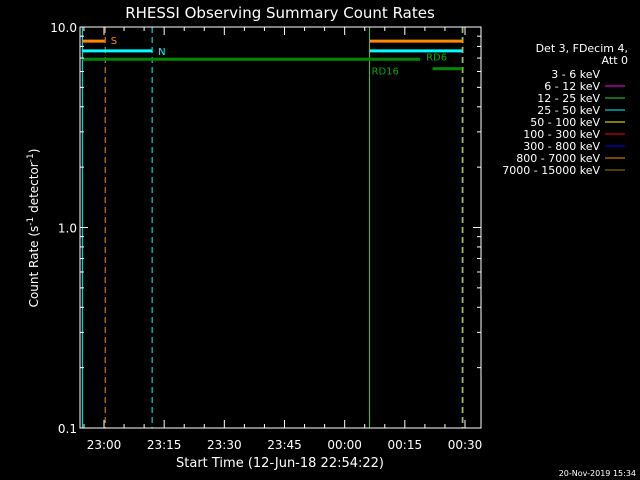 Image resolution: width=640 pixels, height=480 pixels. Describe the element at coordinates (436, 57) in the screenshot. I see `flag-label-rd6: RD6` at that location.